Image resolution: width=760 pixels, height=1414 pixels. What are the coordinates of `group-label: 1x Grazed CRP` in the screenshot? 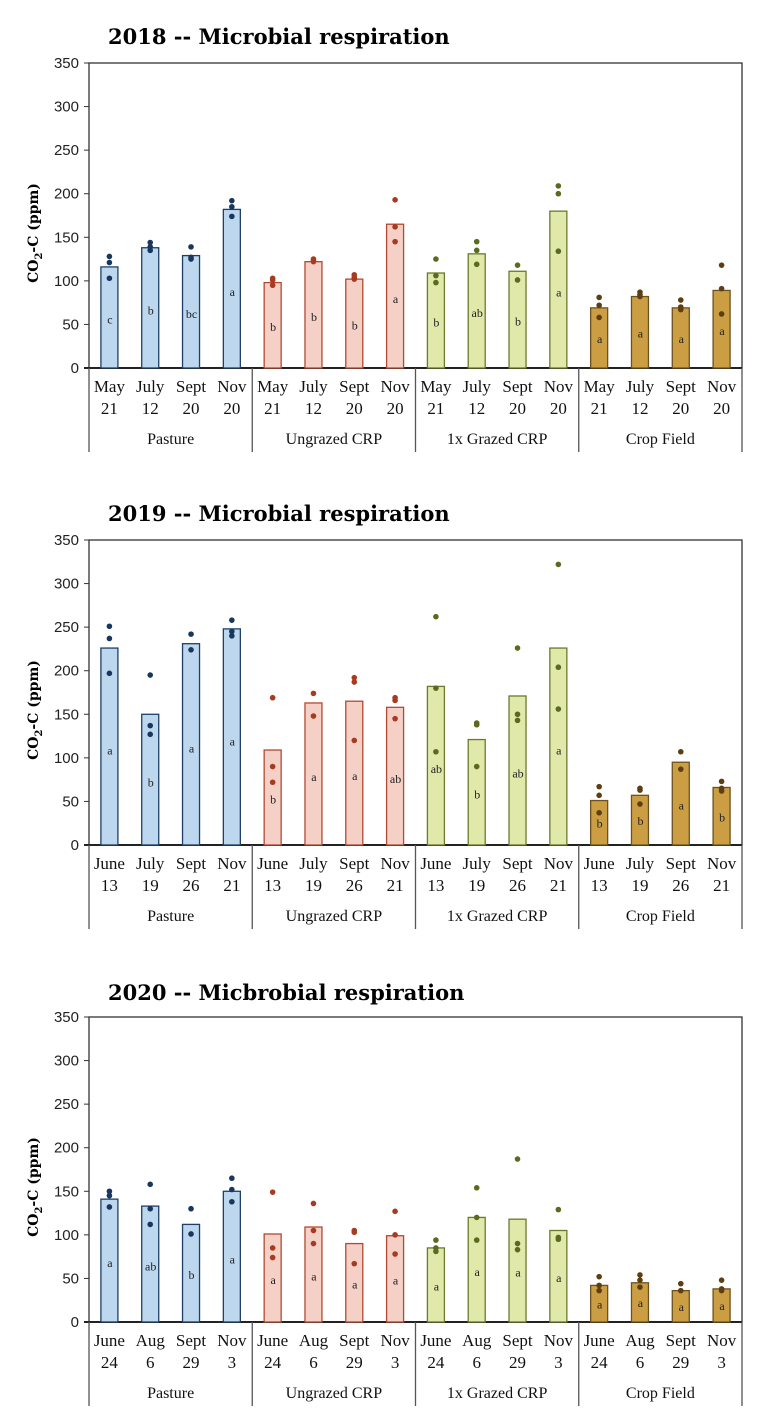 It's located at (497, 1393).